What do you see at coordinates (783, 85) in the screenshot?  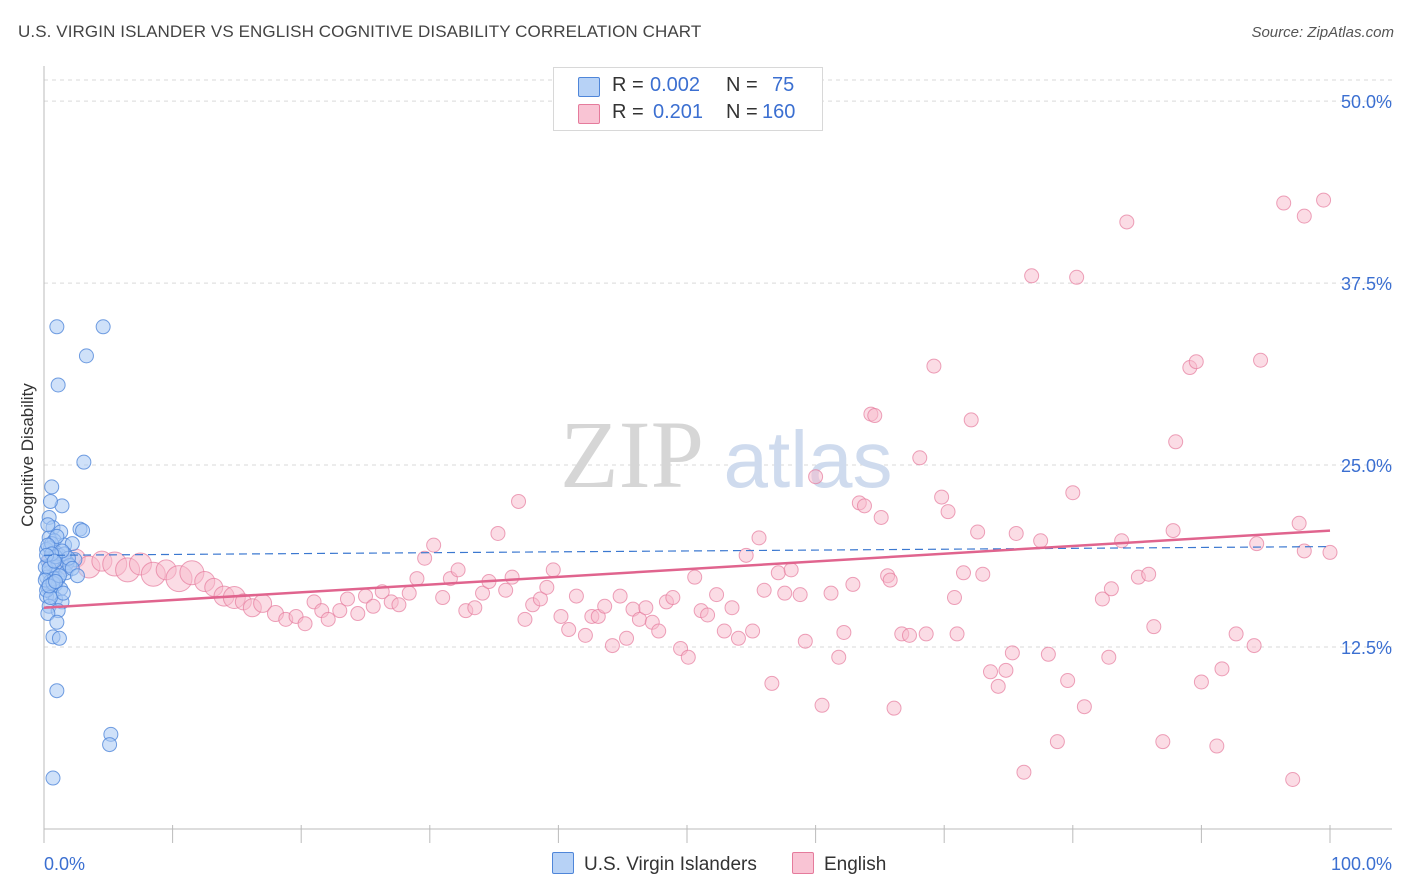 I see `n-value-virgin-islanders: 75` at bounding box center [783, 85].